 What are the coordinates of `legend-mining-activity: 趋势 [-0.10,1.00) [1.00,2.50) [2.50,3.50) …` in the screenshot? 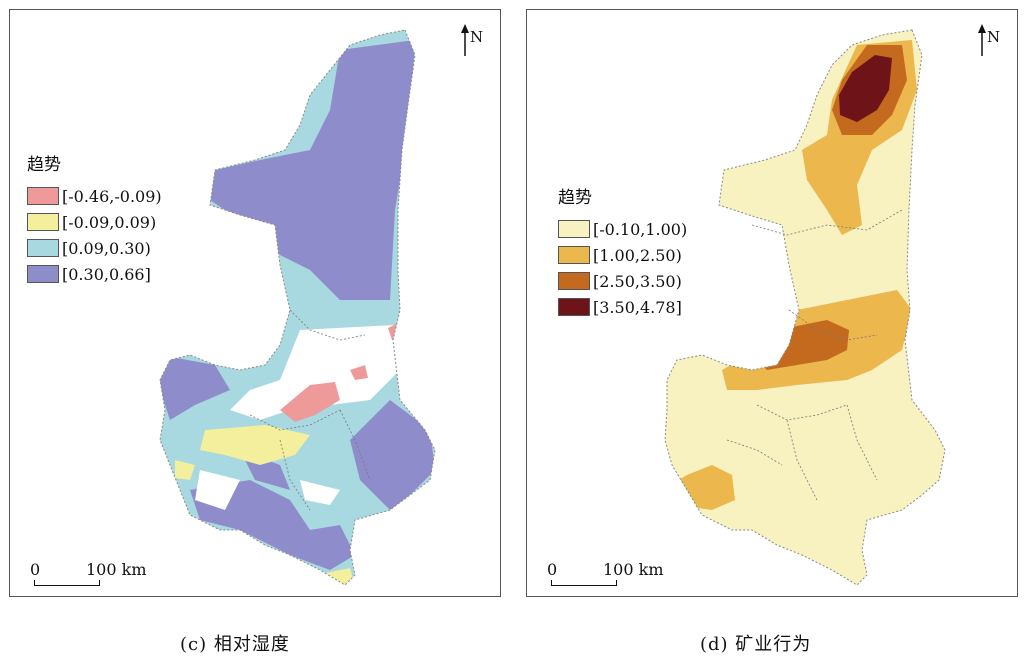 It's located at (622, 251).